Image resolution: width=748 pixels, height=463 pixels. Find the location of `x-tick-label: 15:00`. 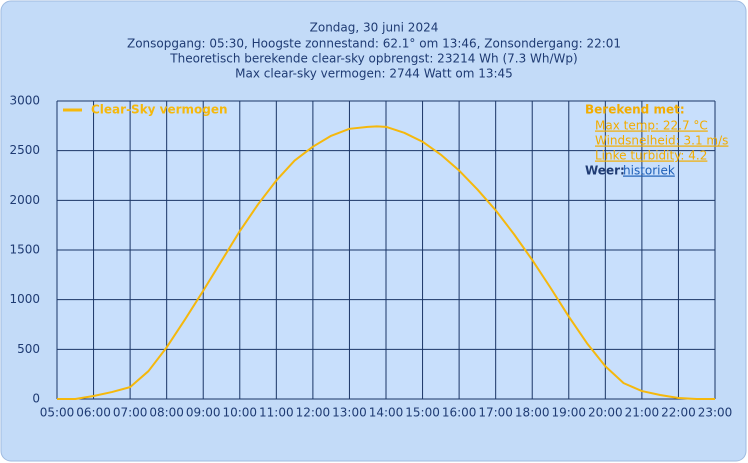

x-tick-label: 15:00 is located at coordinates (422, 413).